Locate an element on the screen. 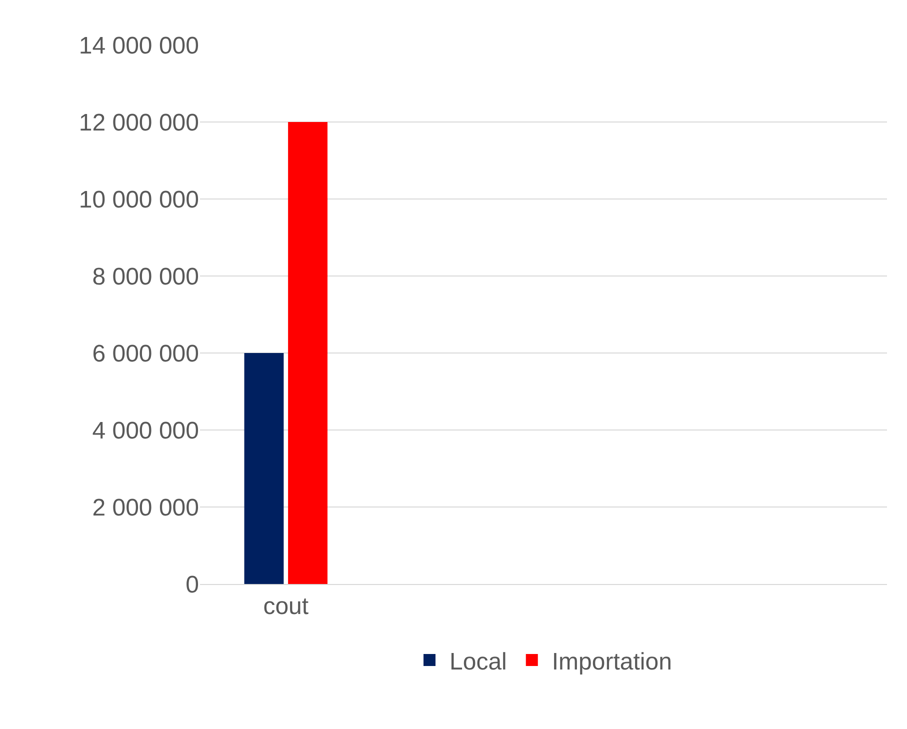 The width and height of the screenshot is (907, 729). y-tick-label: 14 000 000 is located at coordinates (138, 46).